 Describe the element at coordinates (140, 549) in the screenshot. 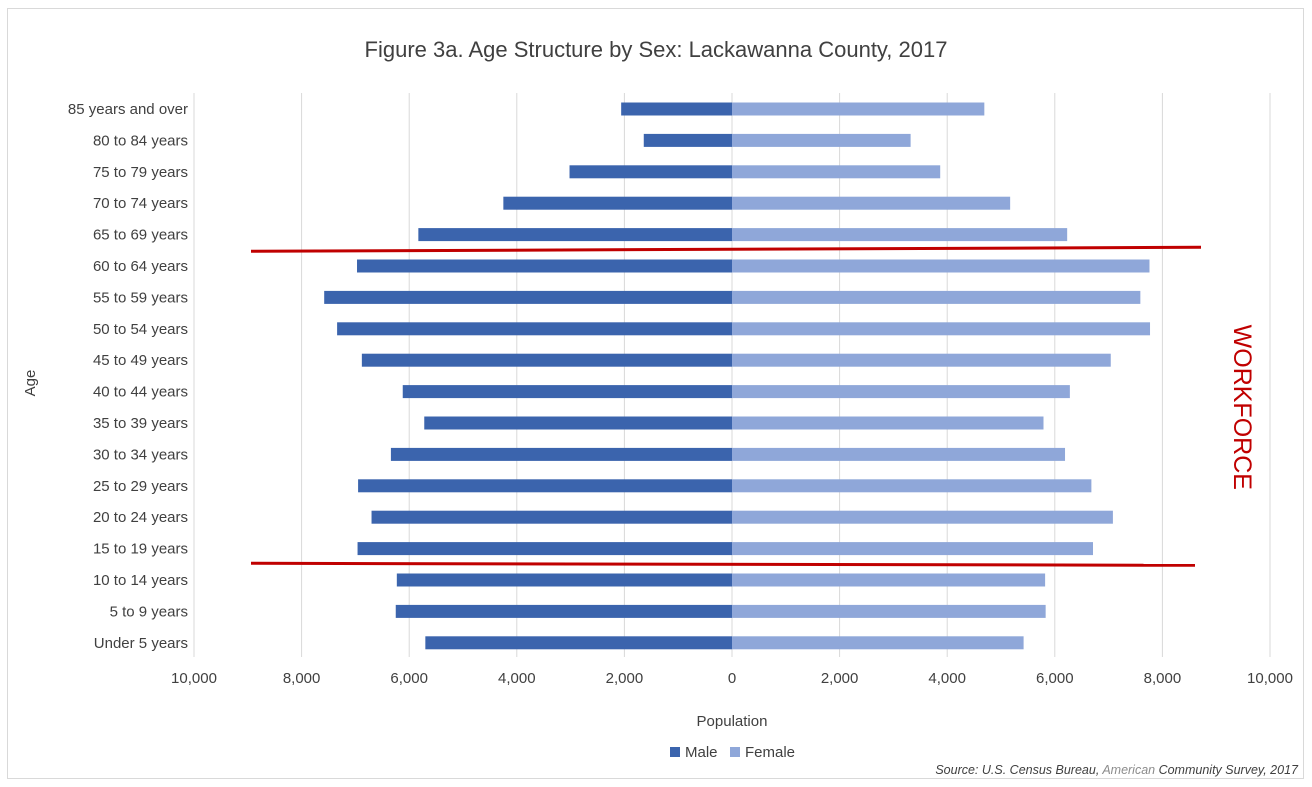

I see `category-label: 15 to 19 years` at that location.